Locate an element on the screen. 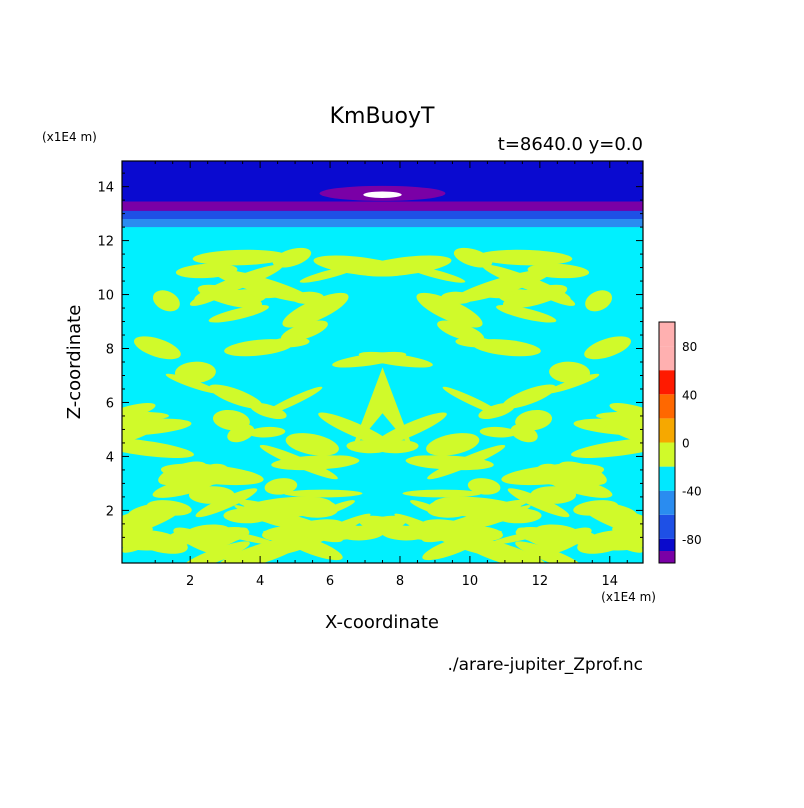  colorbar-tick-label: 0 is located at coordinates (686, 444).